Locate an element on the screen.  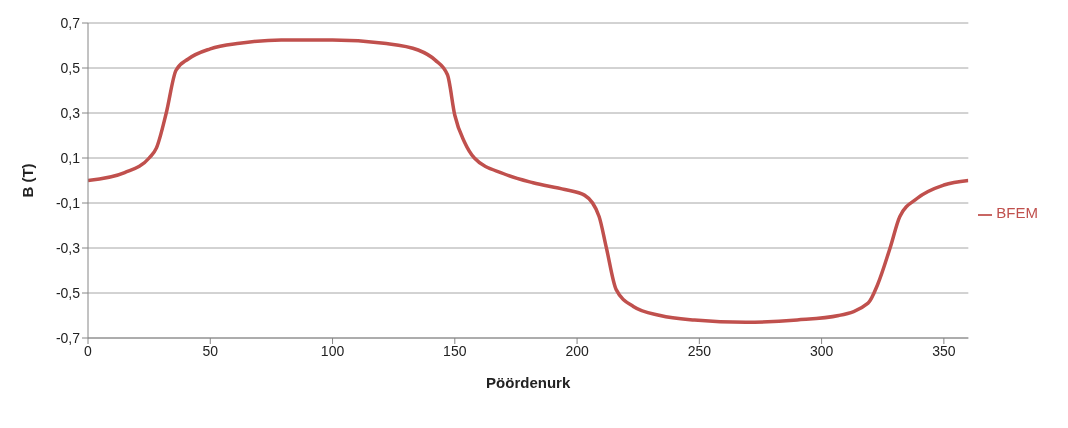
y-tick-label: 0,1 is located at coordinates (70, 157).